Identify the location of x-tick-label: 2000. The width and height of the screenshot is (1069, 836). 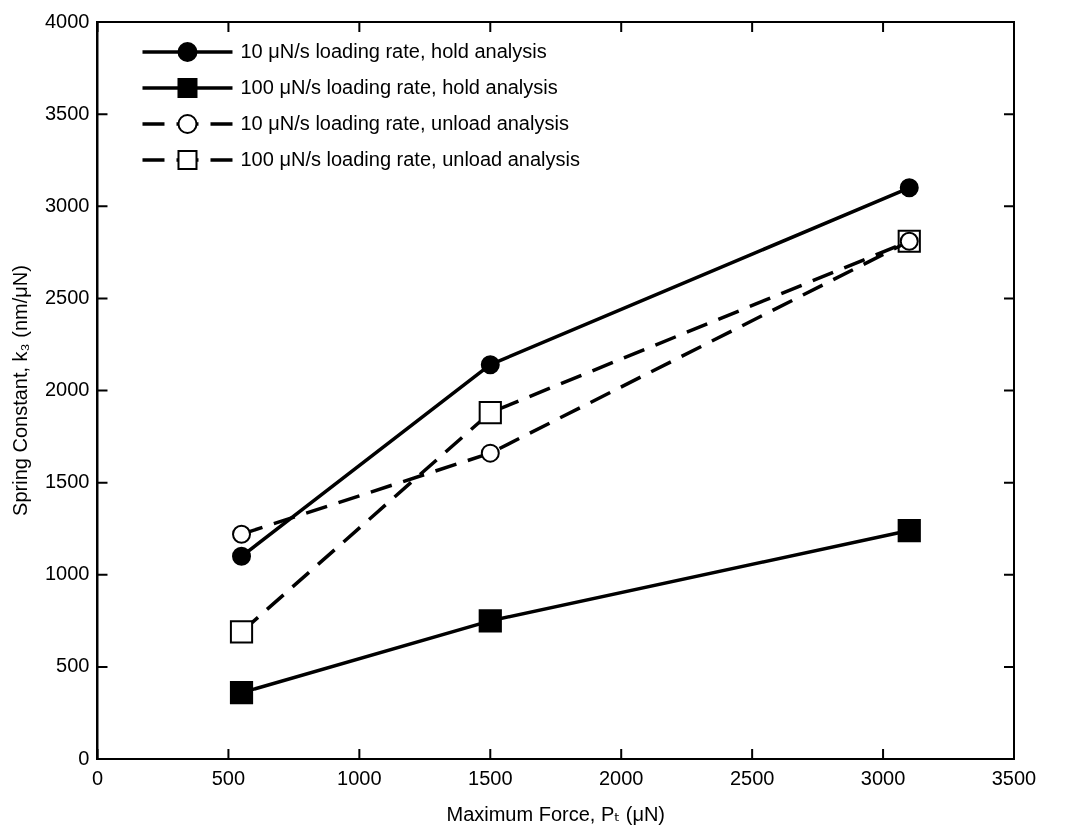
(621, 777).